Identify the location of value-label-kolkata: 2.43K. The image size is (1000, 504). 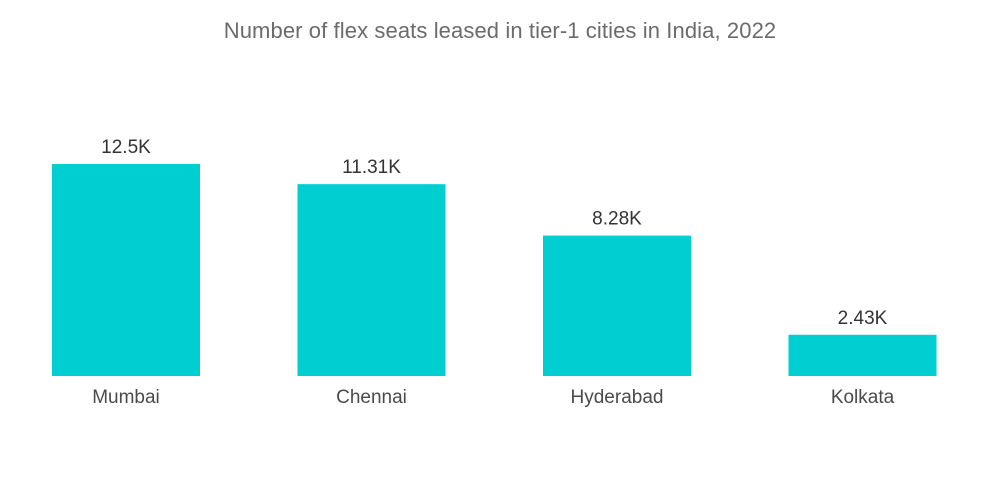
(863, 318).